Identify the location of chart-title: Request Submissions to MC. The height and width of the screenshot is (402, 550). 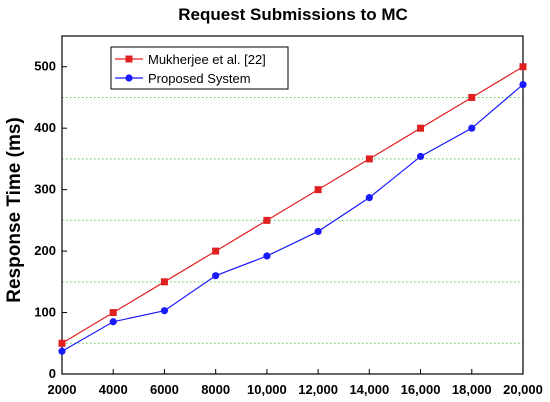
(293, 14).